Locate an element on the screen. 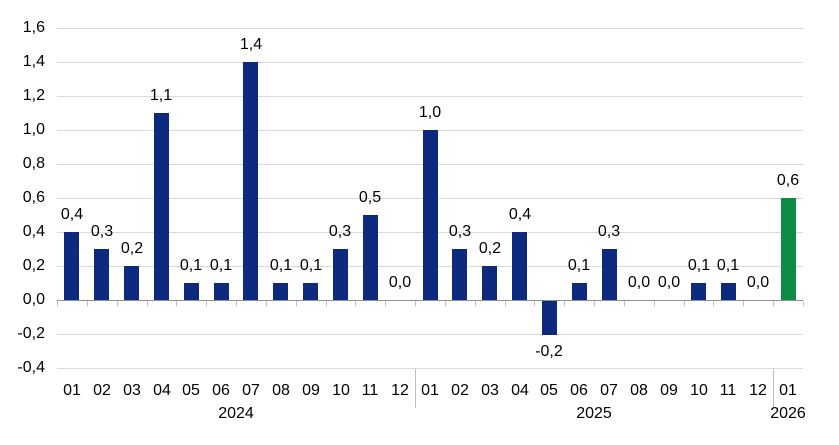  y-tick-label: 0,0 is located at coordinates (33, 299).